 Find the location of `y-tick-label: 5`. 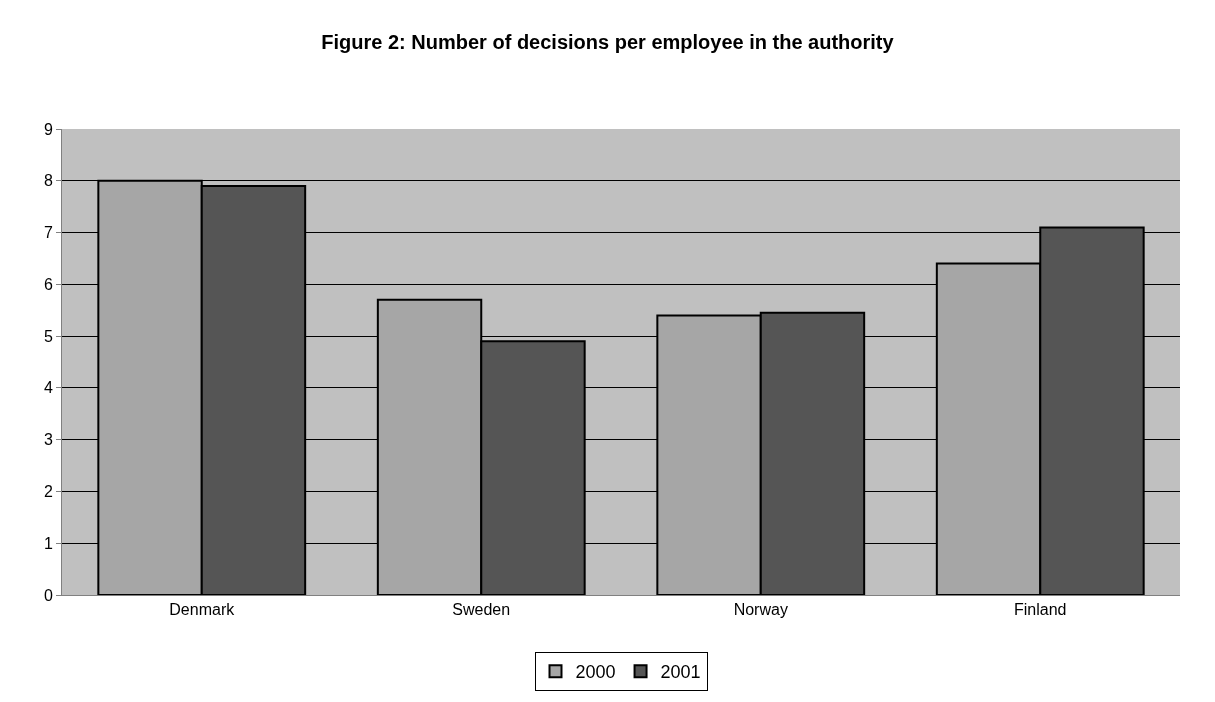

y-tick-label: 5 is located at coordinates (48, 336).